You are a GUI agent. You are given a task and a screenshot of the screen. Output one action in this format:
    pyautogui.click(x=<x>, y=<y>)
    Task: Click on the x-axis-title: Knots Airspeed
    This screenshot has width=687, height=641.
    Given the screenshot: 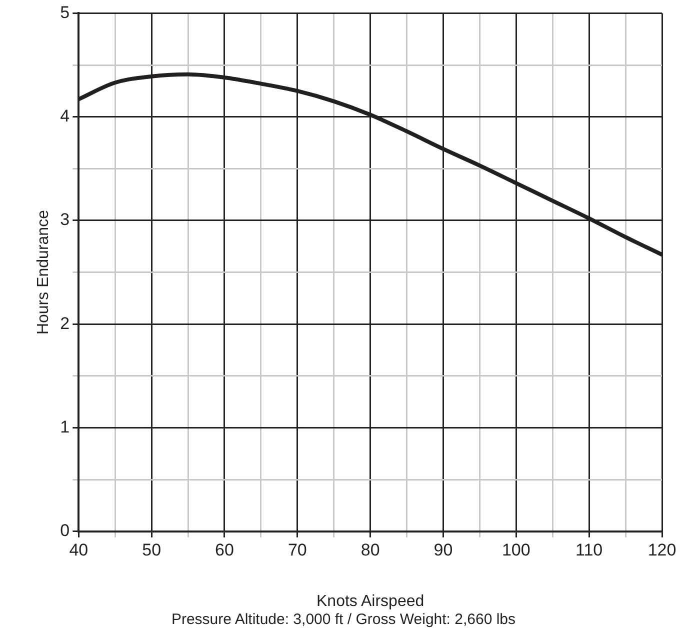 What is the action you would take?
    pyautogui.click(x=370, y=601)
    